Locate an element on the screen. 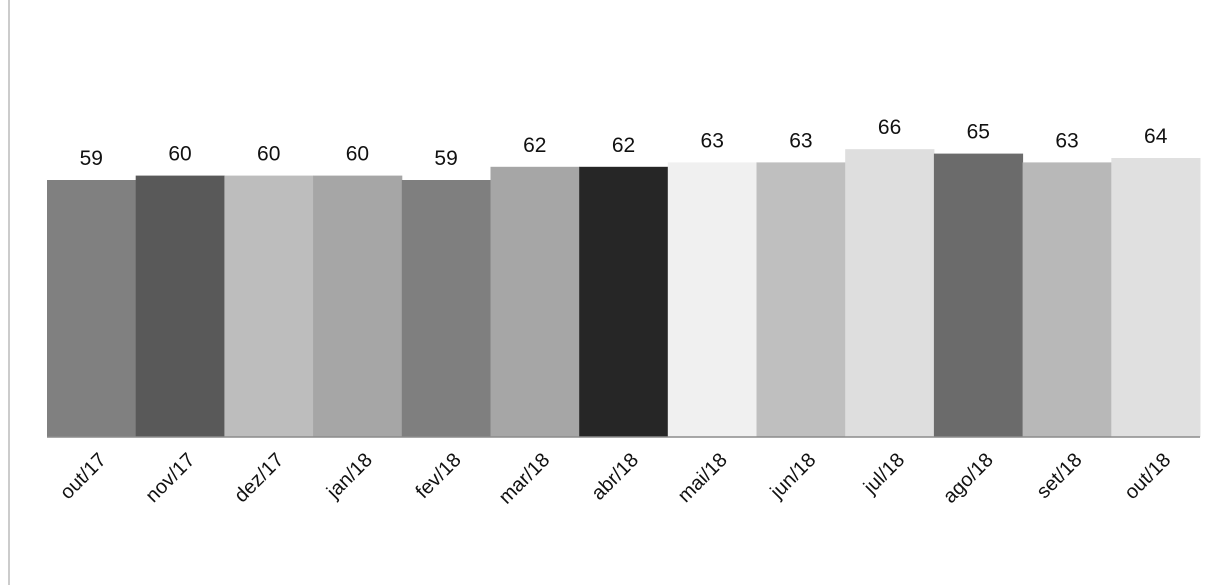 This screenshot has height=585, width=1222. x-tick-label: dez/17 is located at coordinates (259, 478).